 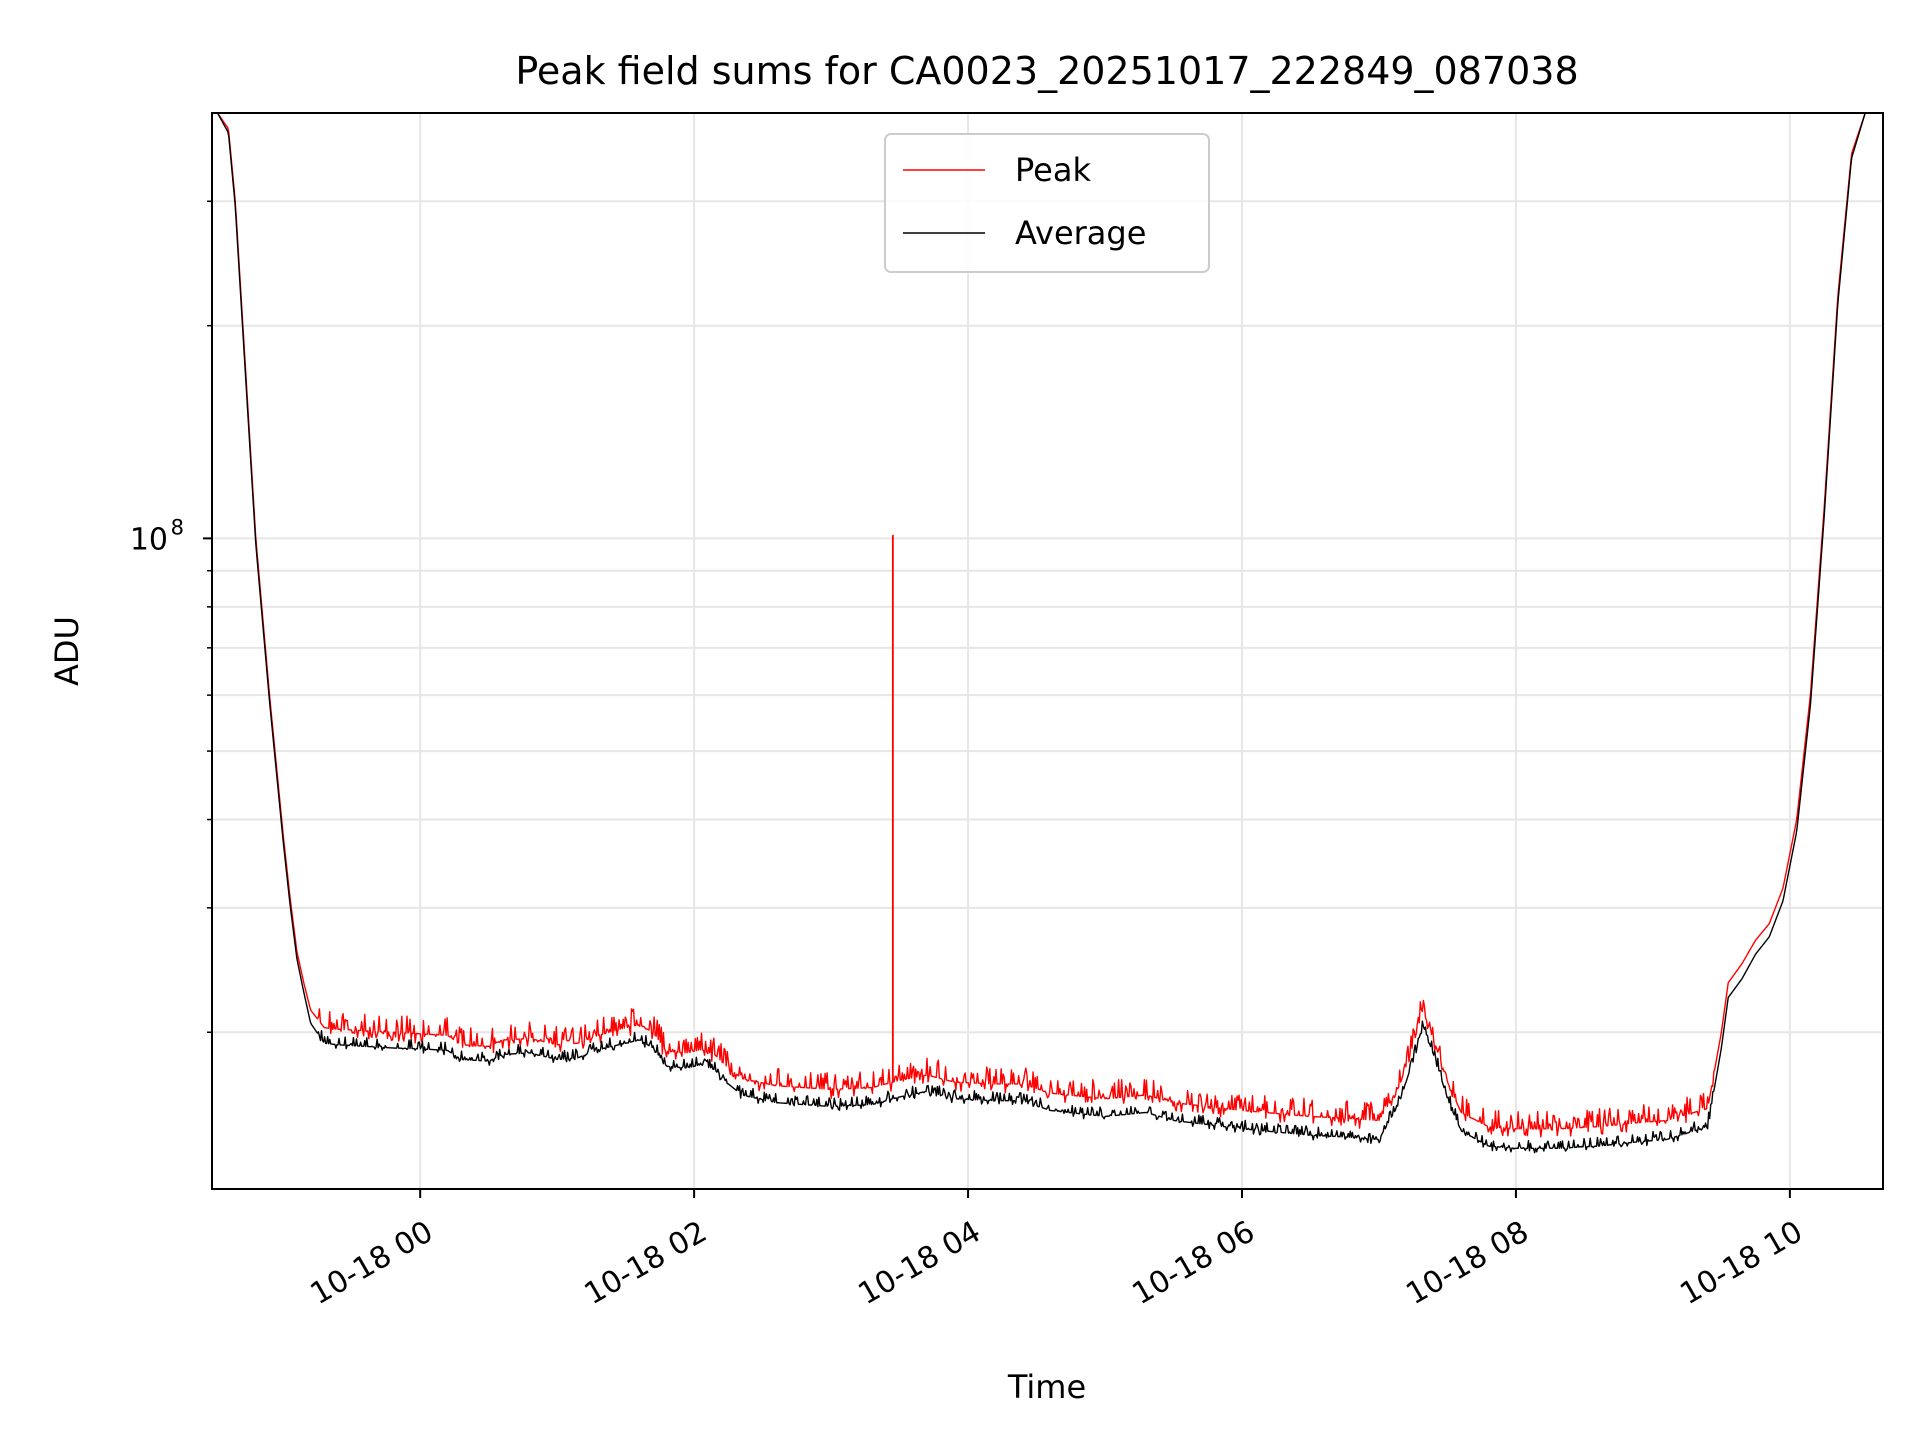 What do you see at coordinates (149, 539) in the screenshot?
I see `y-tick-label-base: 10` at bounding box center [149, 539].